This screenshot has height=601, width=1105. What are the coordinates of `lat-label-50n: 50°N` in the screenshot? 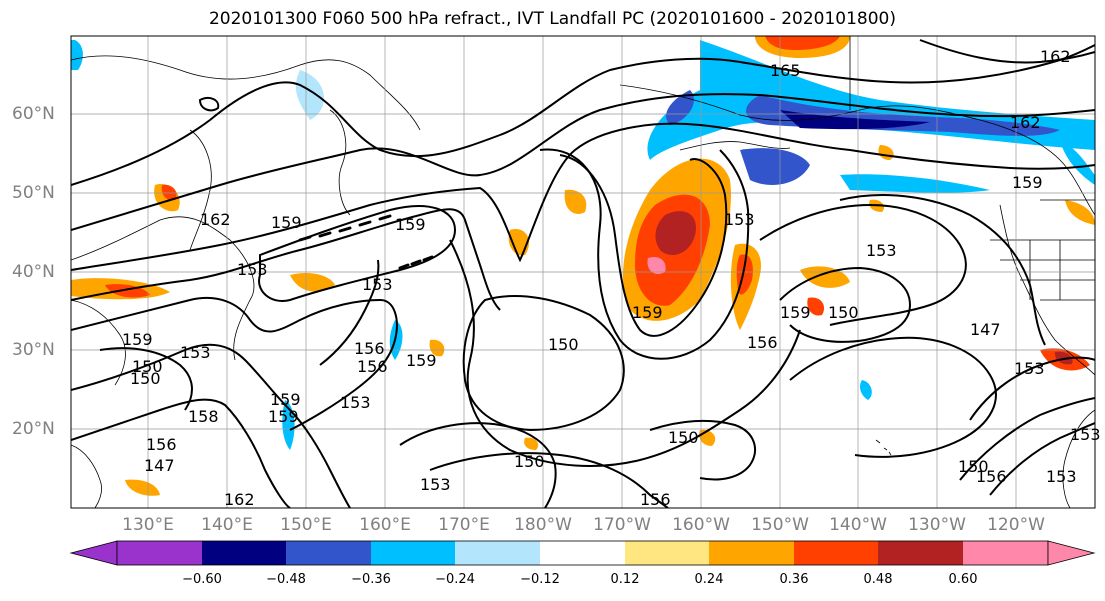 It's located at (33, 193).